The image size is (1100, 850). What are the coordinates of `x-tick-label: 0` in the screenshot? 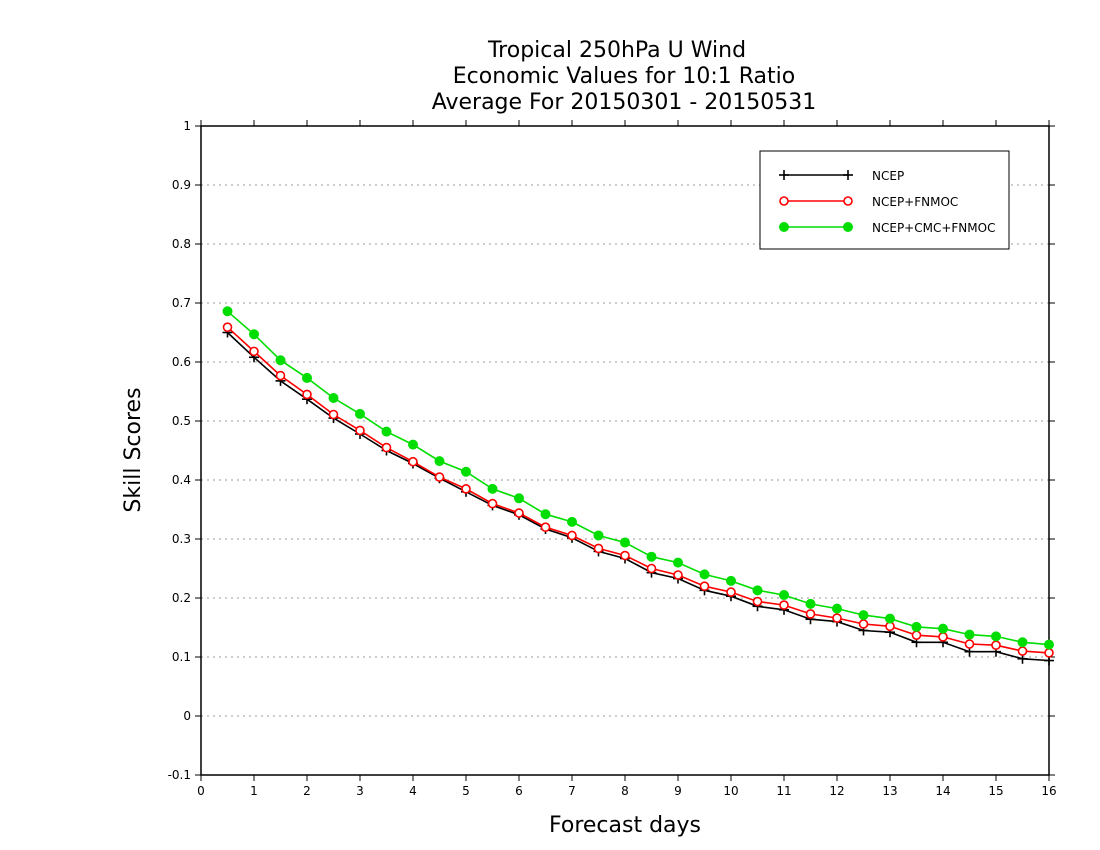 It's located at (201, 791).